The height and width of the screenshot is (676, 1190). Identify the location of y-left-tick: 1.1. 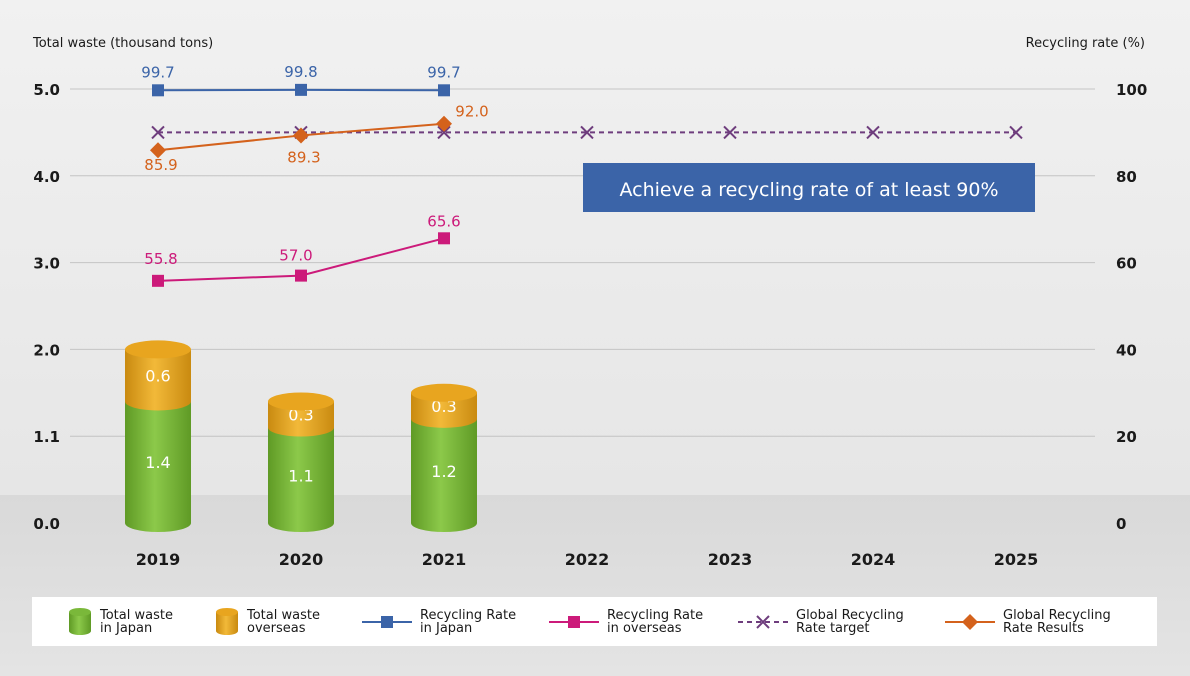
(46, 437).